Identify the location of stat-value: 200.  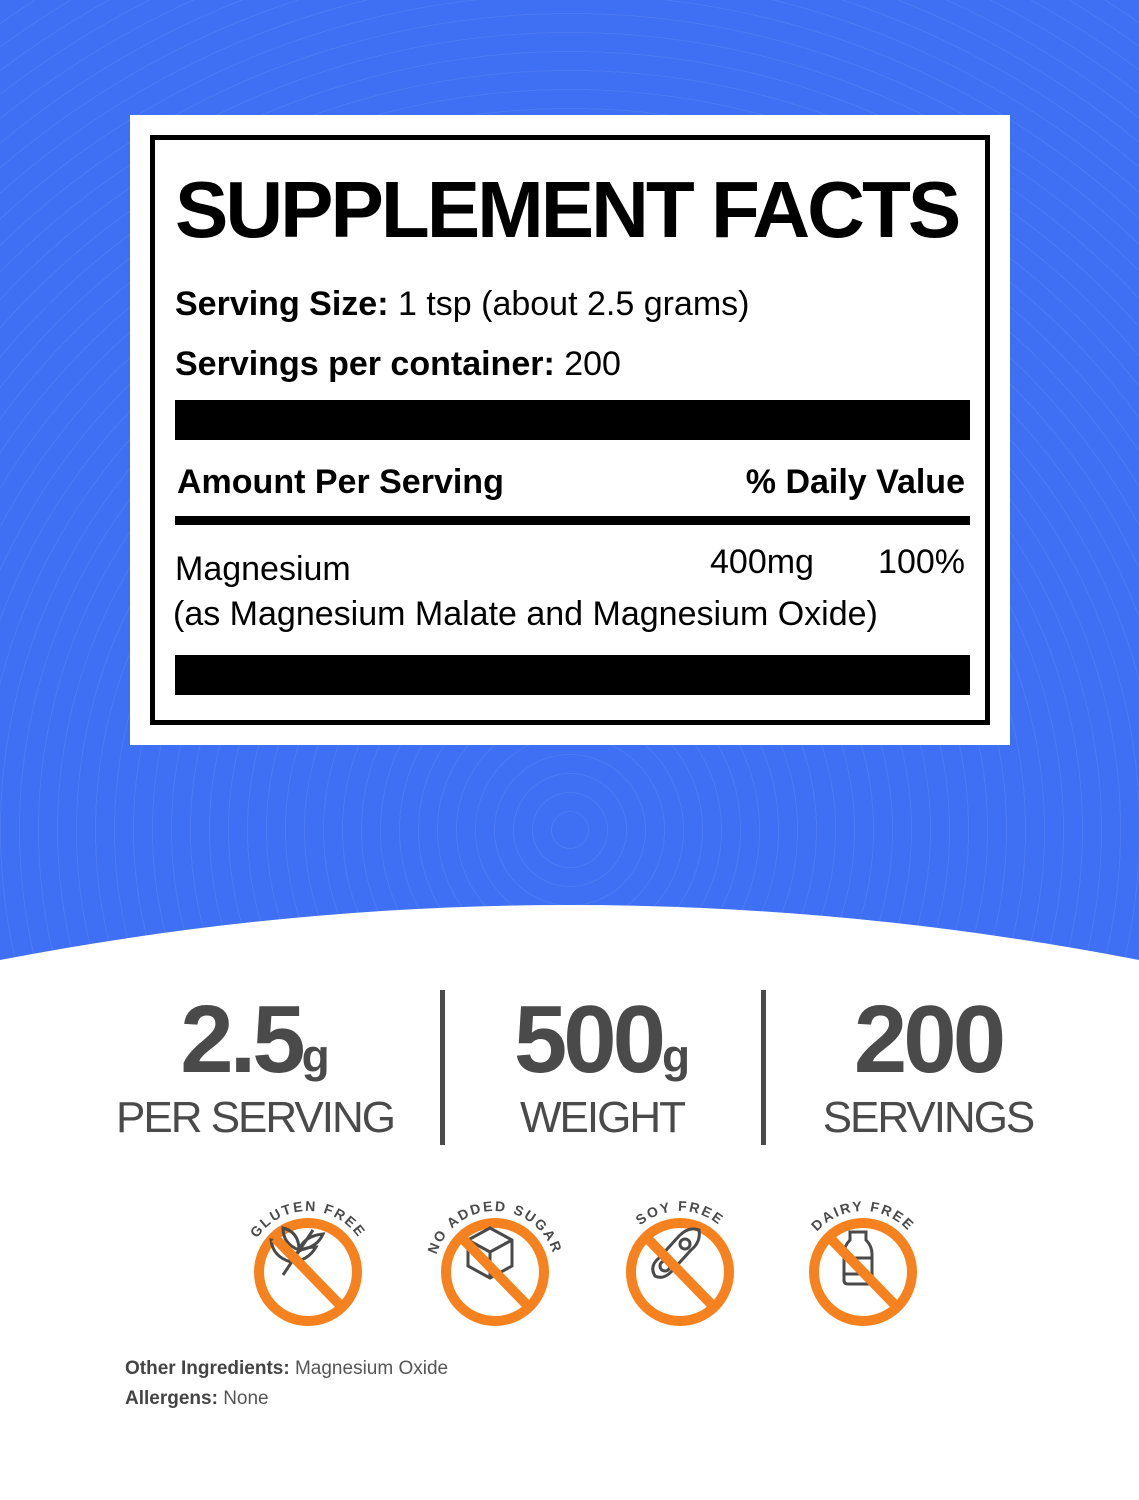
(929, 1039).